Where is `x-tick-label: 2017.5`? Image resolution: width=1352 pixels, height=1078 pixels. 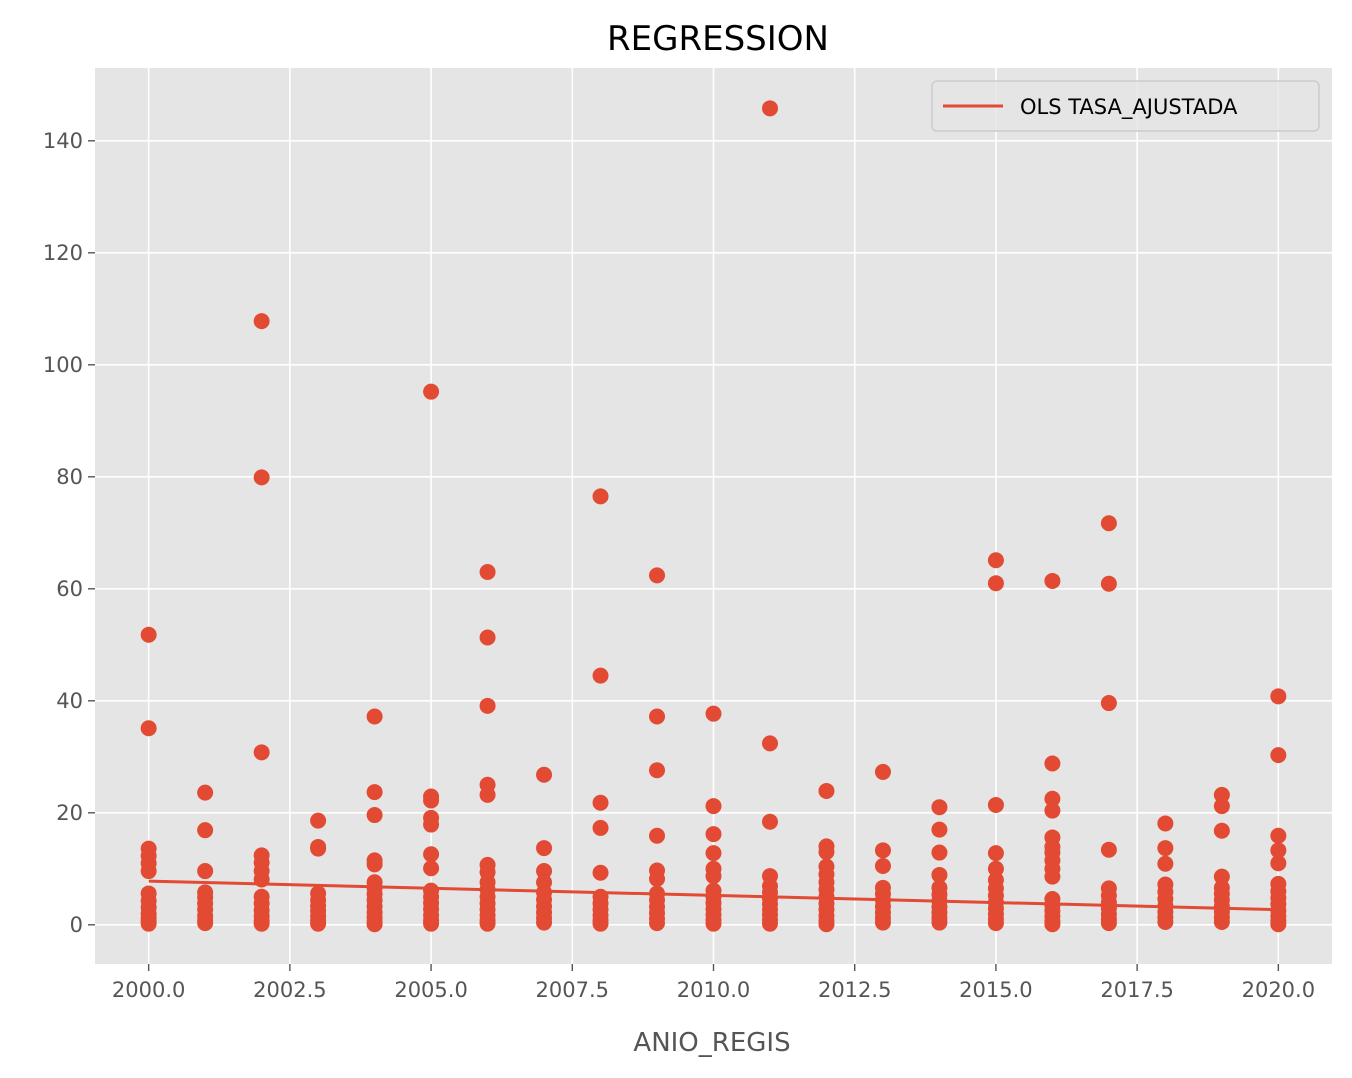 x-tick-label: 2017.5 is located at coordinates (1136, 990).